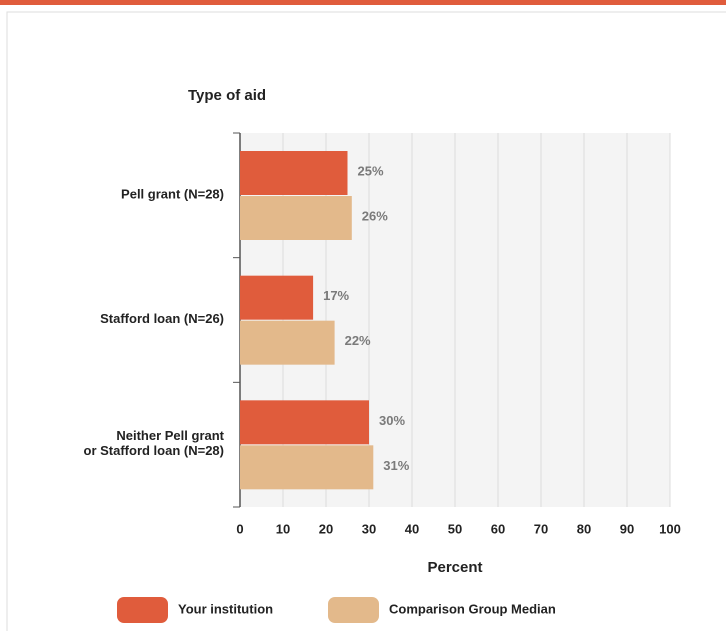 This screenshot has width=726, height=631. Describe the element at coordinates (472, 608) in the screenshot. I see `legend-label: Comparison Group Median` at that location.